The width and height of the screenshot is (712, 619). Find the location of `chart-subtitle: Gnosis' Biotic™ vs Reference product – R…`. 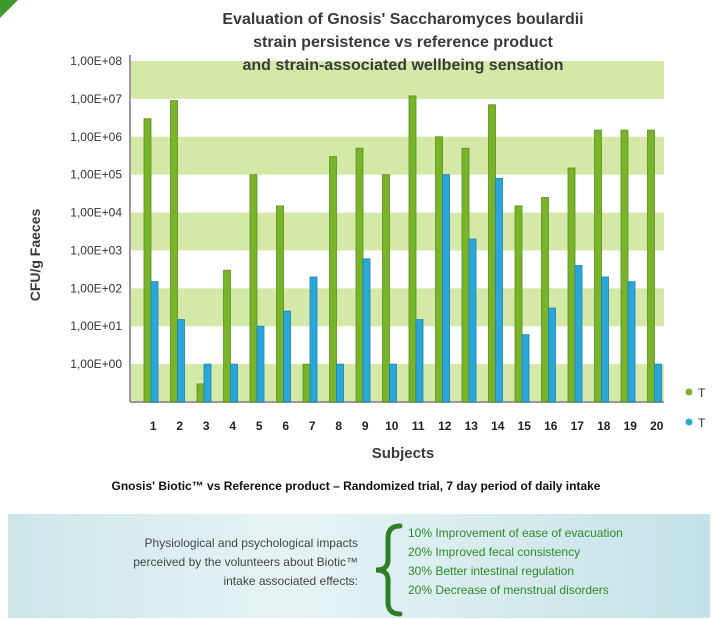

chart-subtitle: Gnosis' Biotic™ vs Reference product – R… is located at coordinates (356, 486).